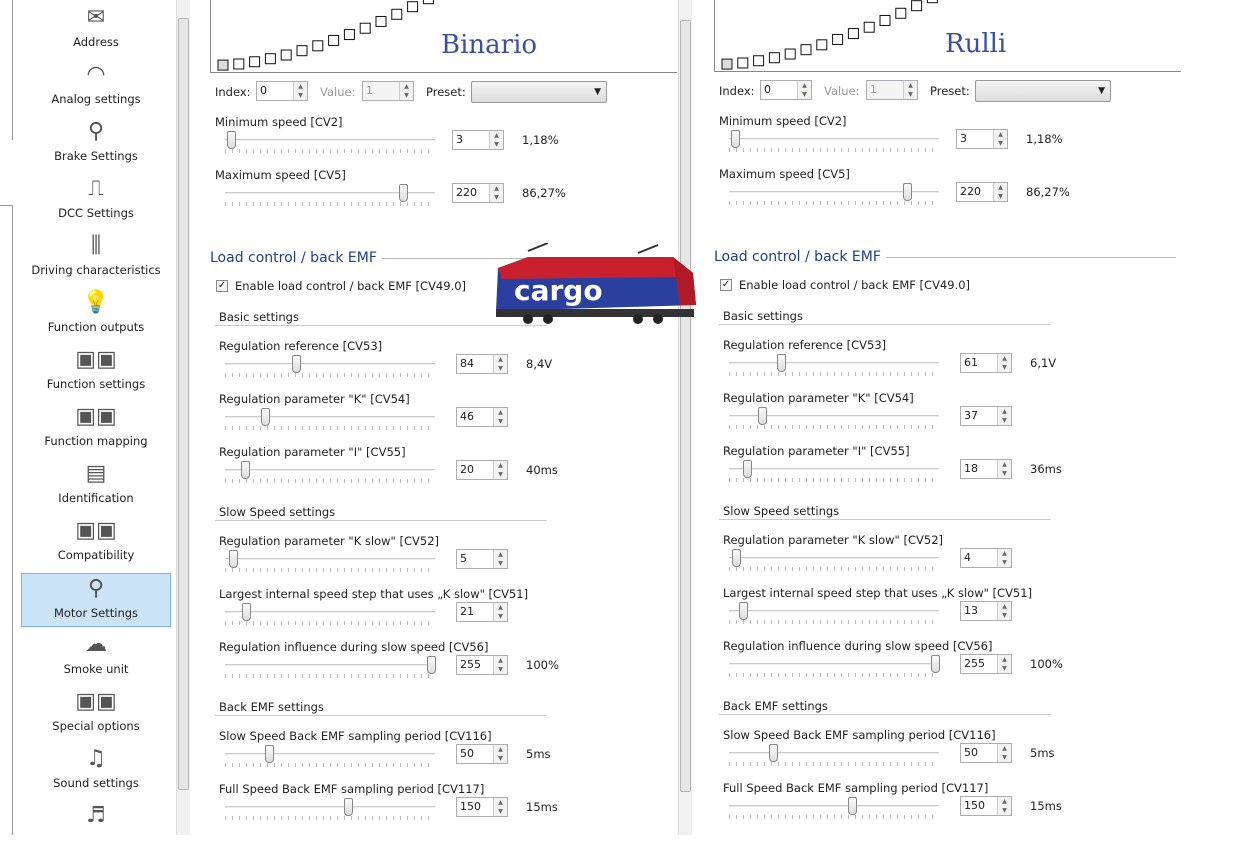 This screenshot has width=1260, height=855. What do you see at coordinates (478, 140) in the screenshot?
I see `min-speed-field: 3 ▲ ▼` at bounding box center [478, 140].